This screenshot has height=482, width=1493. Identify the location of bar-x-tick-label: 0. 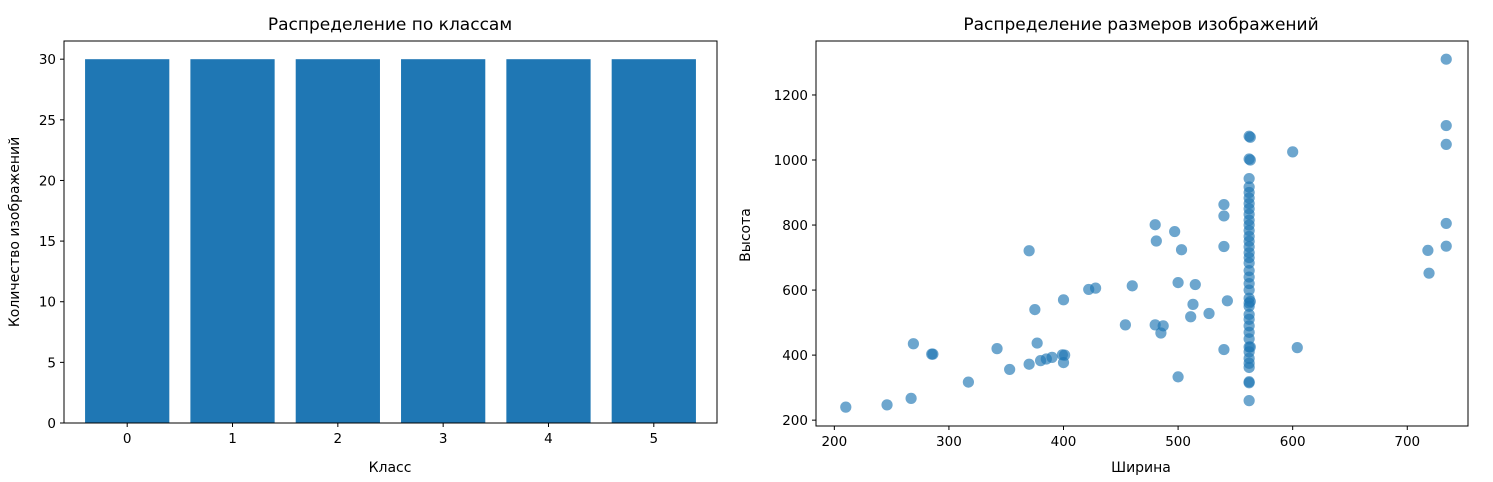
(127, 439).